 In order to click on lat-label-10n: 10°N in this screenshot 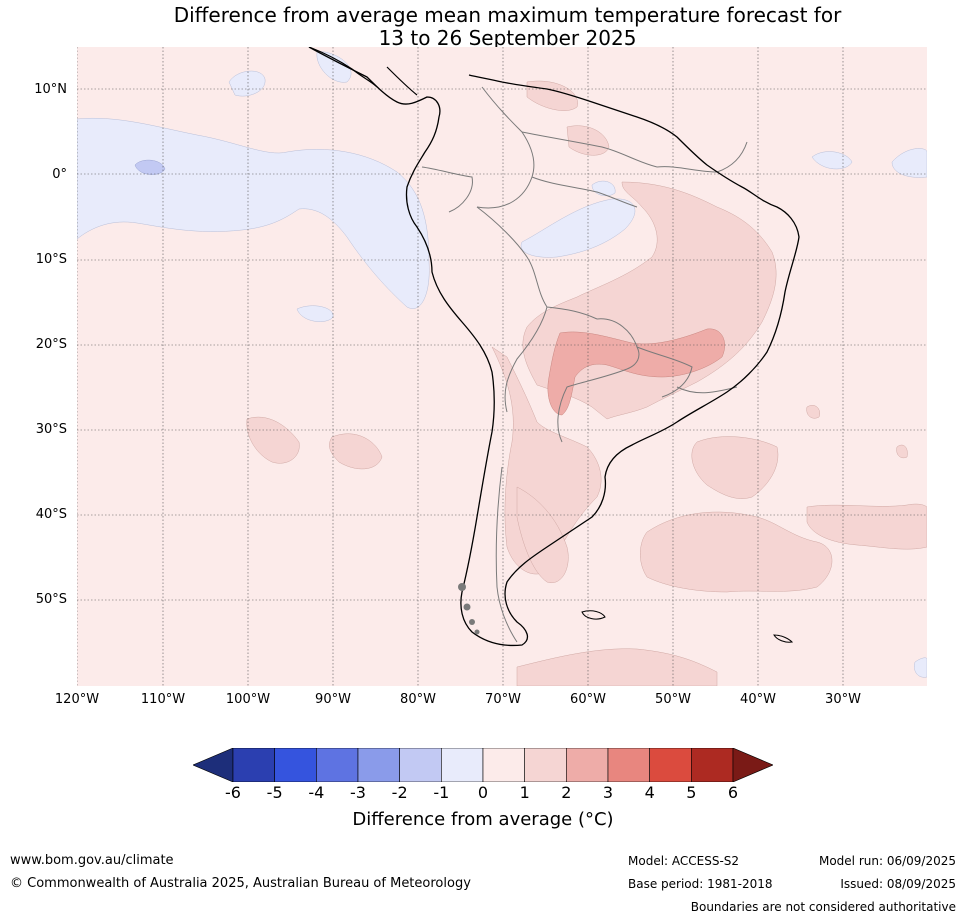, I will do `click(50, 89)`.